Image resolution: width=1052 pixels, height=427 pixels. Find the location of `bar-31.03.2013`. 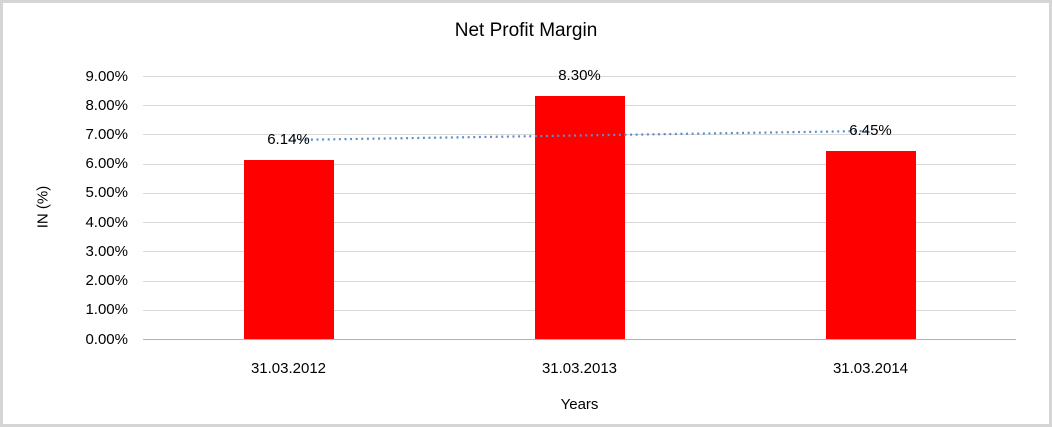

bar-31.03.2013 is located at coordinates (579, 217).